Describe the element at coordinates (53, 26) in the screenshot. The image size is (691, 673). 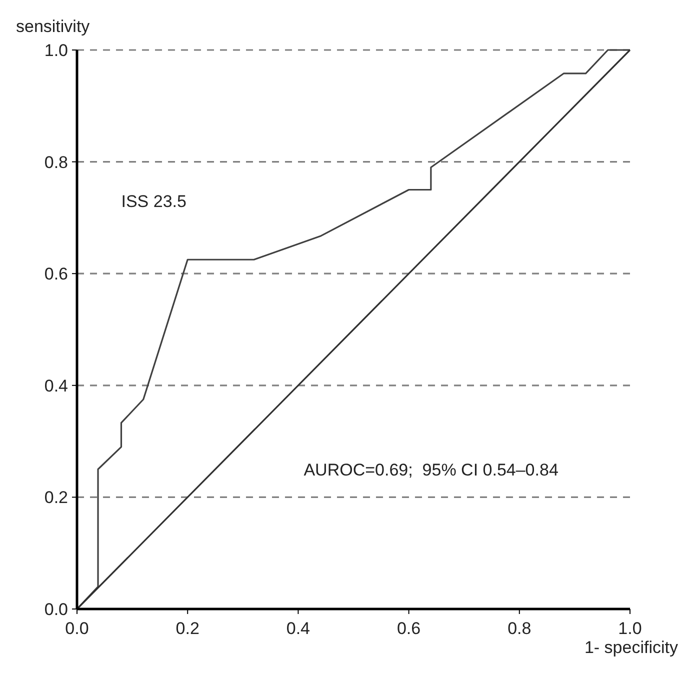
I see `y-axis-title: sensitivity` at that location.